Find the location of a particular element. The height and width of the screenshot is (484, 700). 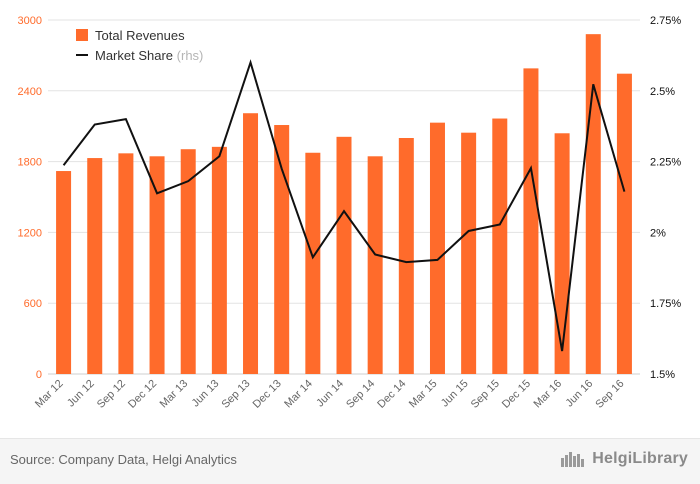

x-tick-label: Dec 15 is located at coordinates (516, 394).